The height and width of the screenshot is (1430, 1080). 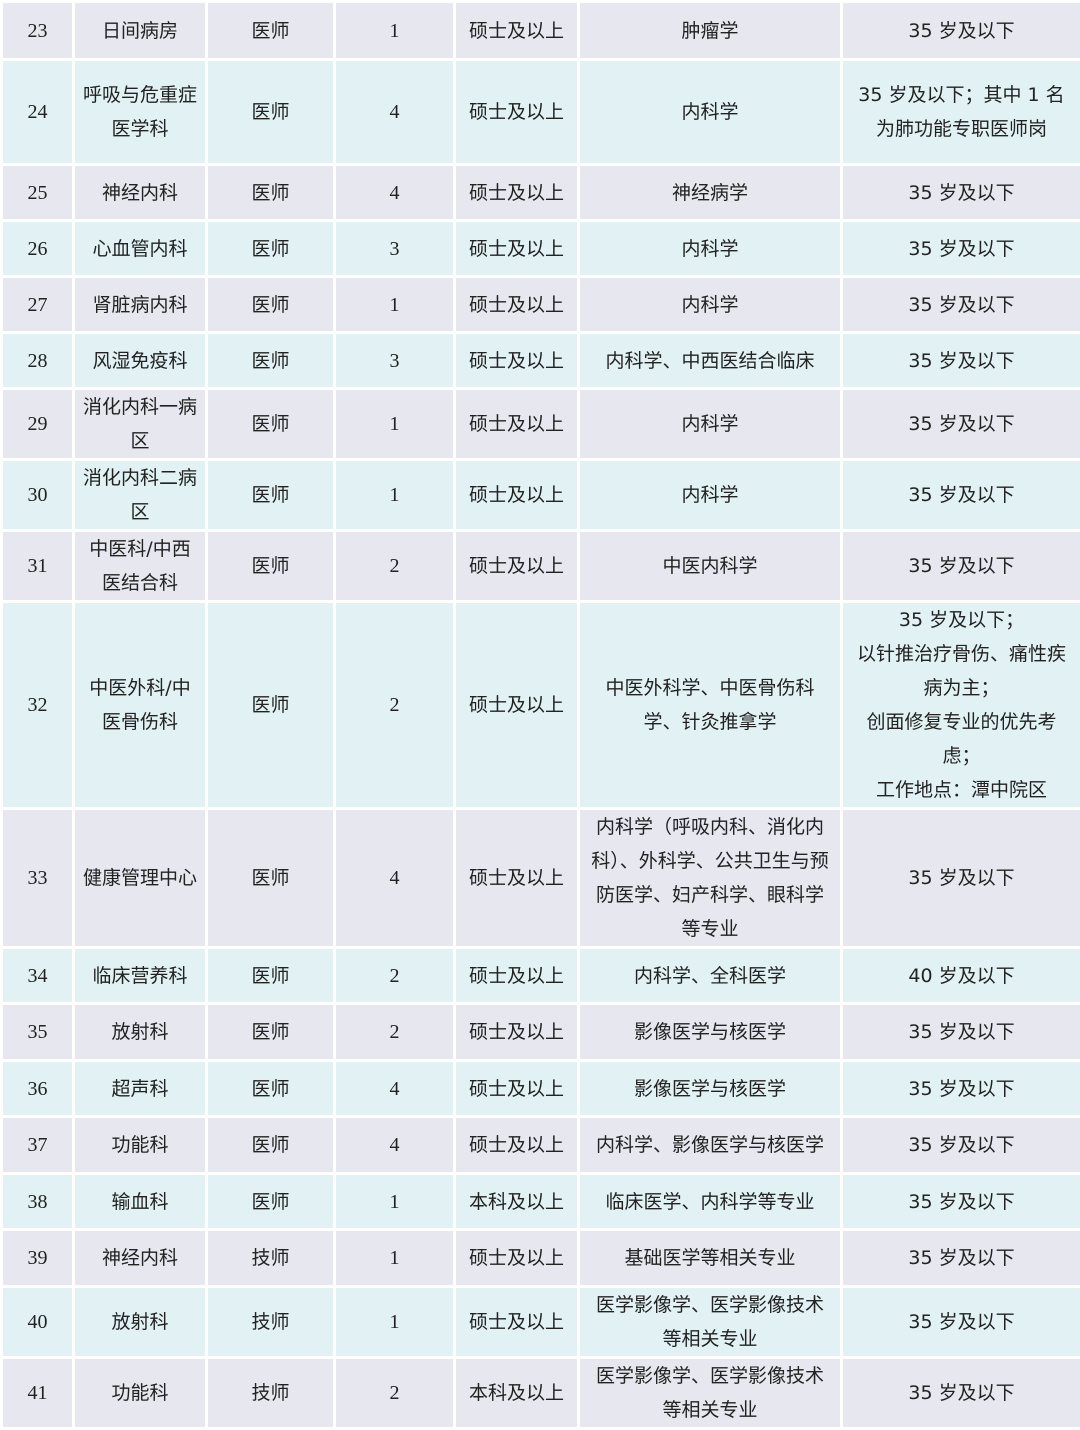 I want to click on major-cell: 中医外科学、中医骨伤科学、针灸推拿学, so click(x=710, y=705).